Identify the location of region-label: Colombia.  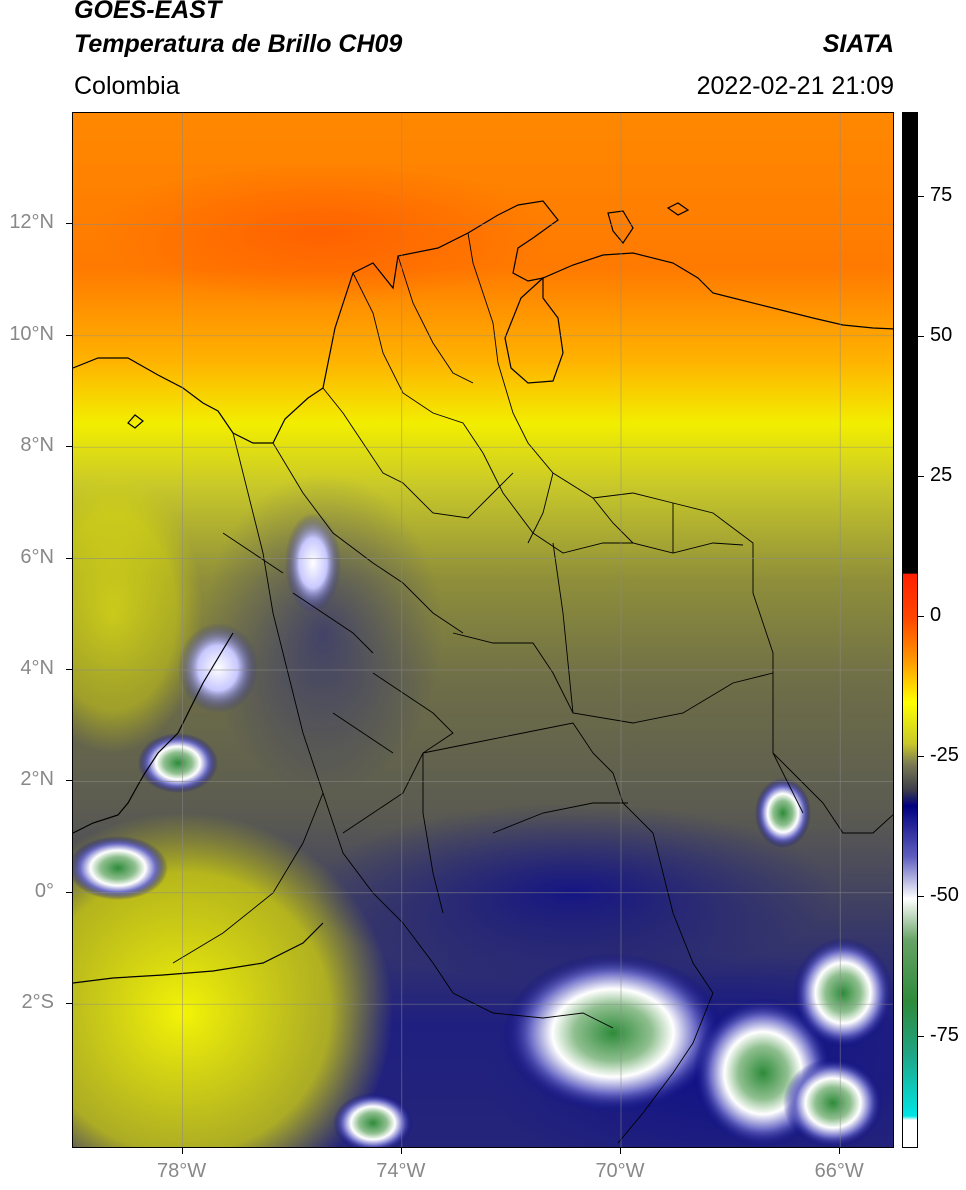
(127, 86).